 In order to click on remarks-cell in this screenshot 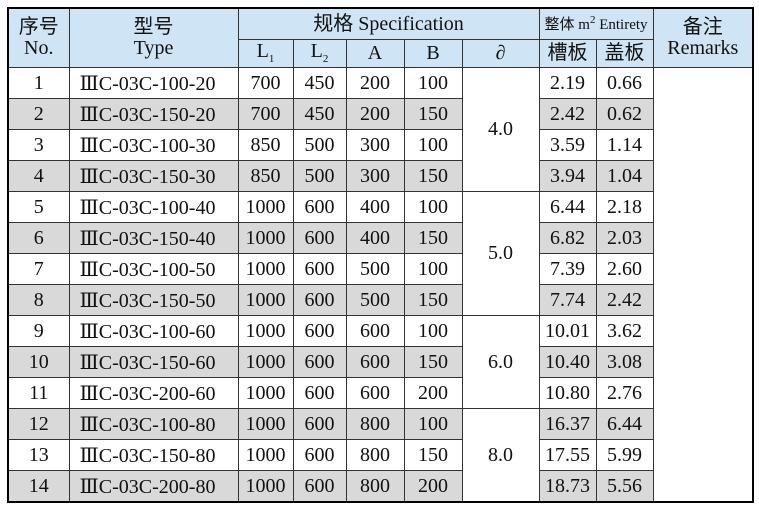, I will do `click(703, 285)`.